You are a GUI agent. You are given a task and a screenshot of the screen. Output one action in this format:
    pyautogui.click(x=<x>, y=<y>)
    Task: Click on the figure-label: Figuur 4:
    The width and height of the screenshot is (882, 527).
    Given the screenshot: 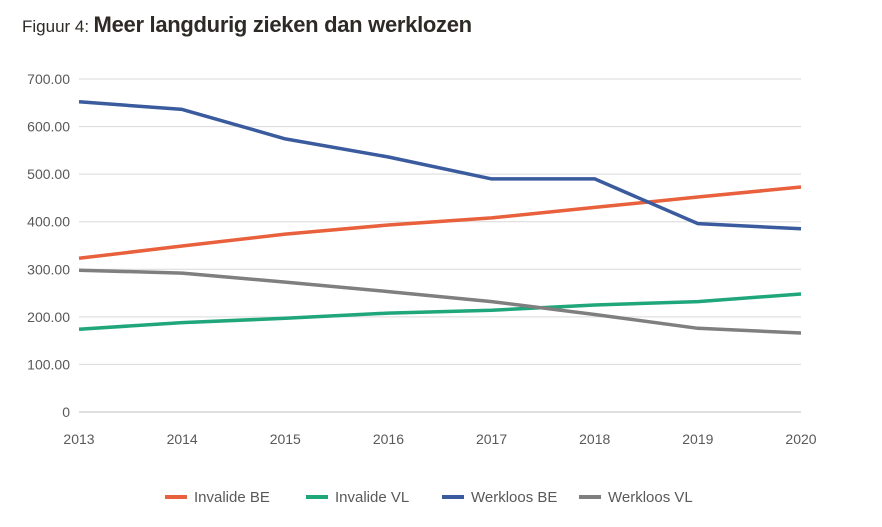 What is the action you would take?
    pyautogui.click(x=56, y=26)
    